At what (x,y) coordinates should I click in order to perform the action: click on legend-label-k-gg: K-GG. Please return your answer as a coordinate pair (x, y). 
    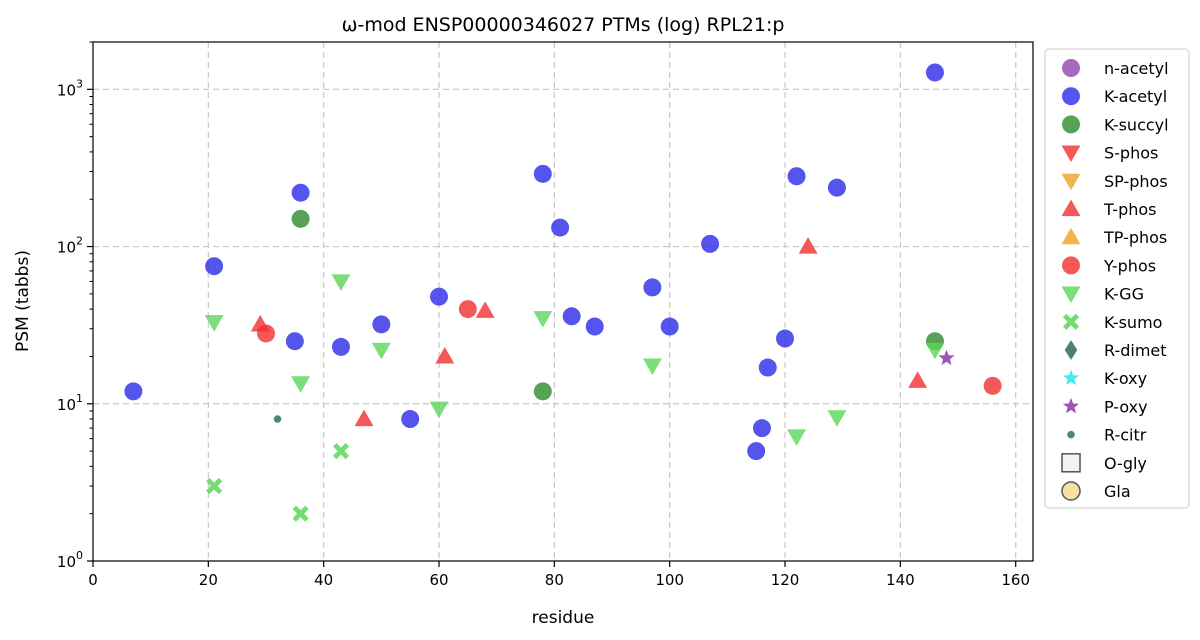
    Looking at the image, I should click on (1124, 294).